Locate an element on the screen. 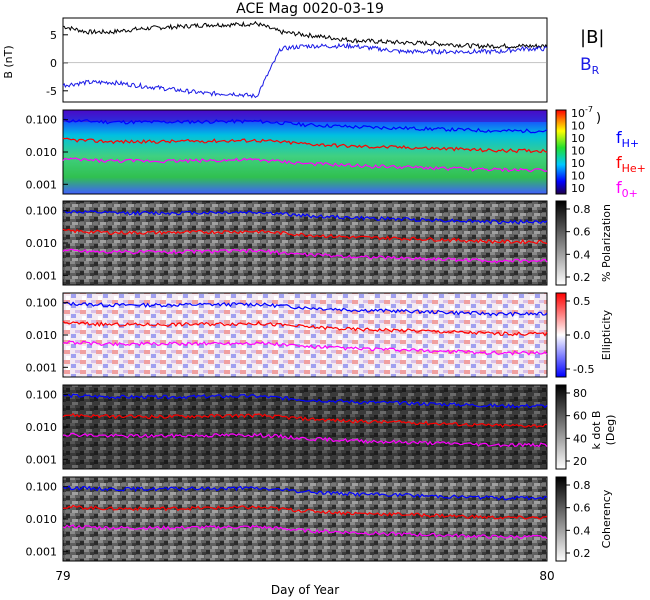  legend-f-o: f0+ is located at coordinates (627, 189).